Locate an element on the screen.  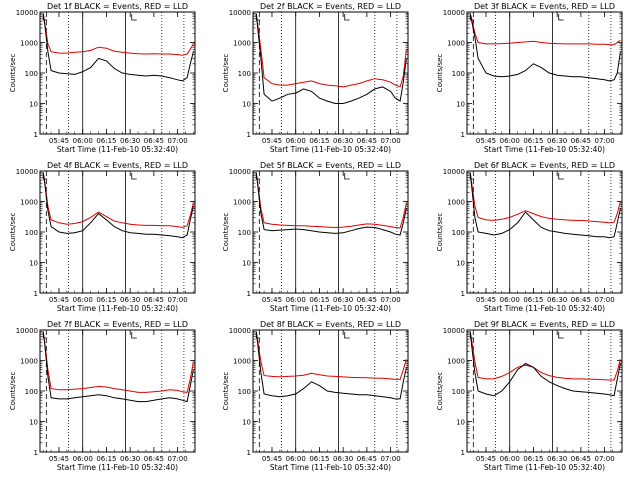
panel-title: Det 7f BLACK = Events, RED = LLD is located at coordinates (117, 324).